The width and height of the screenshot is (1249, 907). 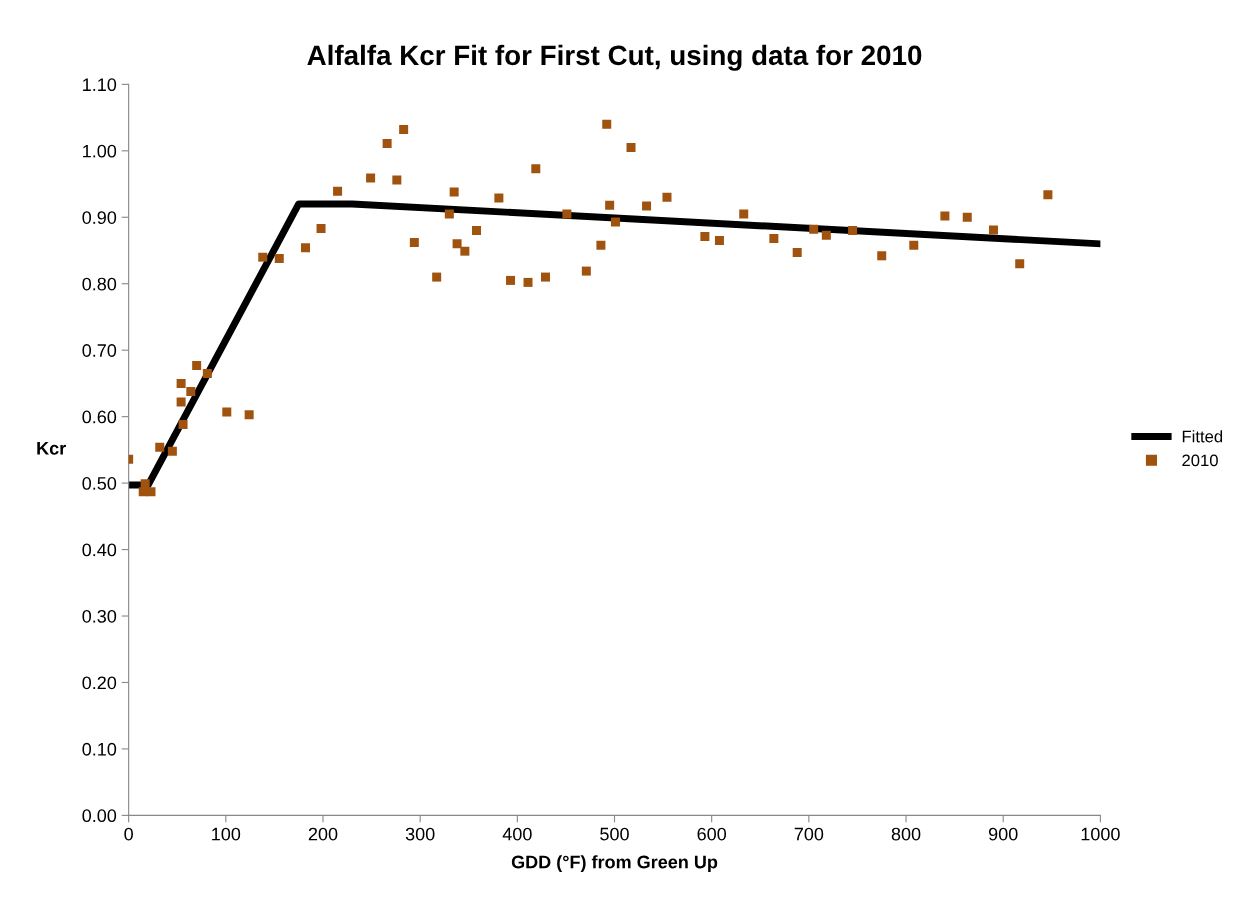 What do you see at coordinates (51, 448) in the screenshot?
I see `y-axis-title: Kcr` at bounding box center [51, 448].